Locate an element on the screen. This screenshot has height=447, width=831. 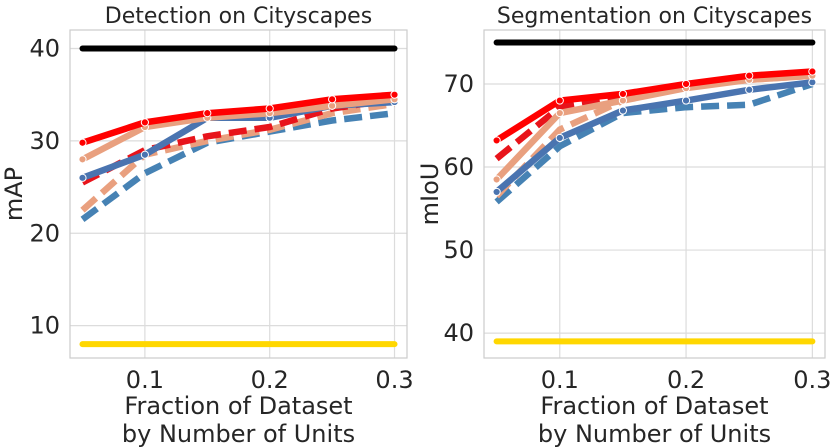
y-tick-label-2: 30 is located at coordinates (44, 141).